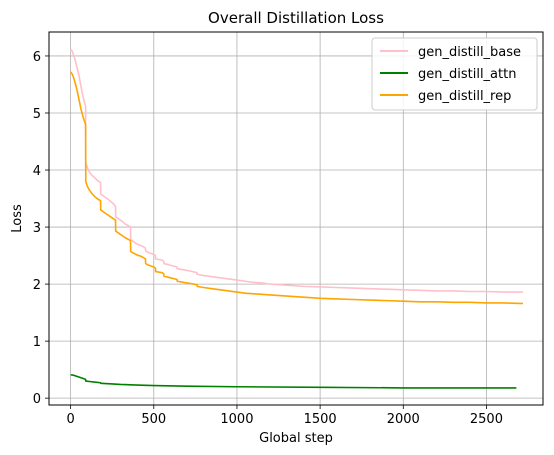 This screenshot has width=554, height=455. I want to click on x-axis: 0 500 1000 1500 2000 2500, so click(284, 416).